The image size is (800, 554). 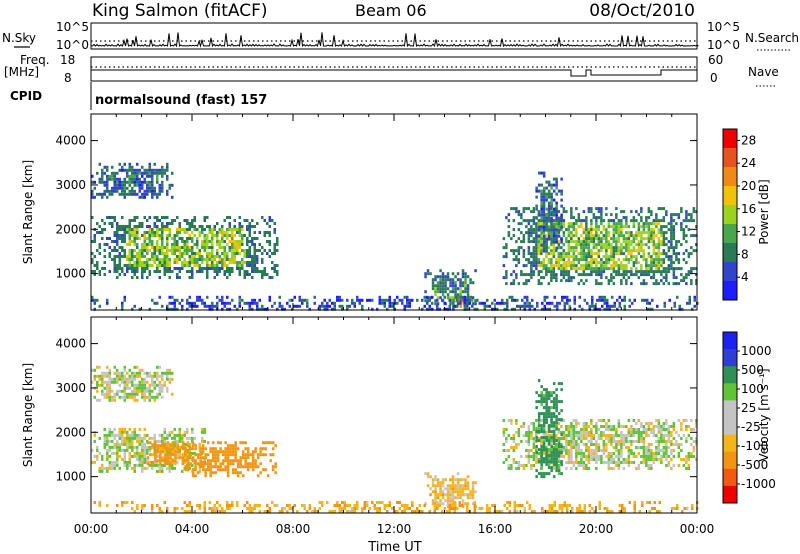 I want to click on station-title: King Salmon (fitACF), so click(x=180, y=11).